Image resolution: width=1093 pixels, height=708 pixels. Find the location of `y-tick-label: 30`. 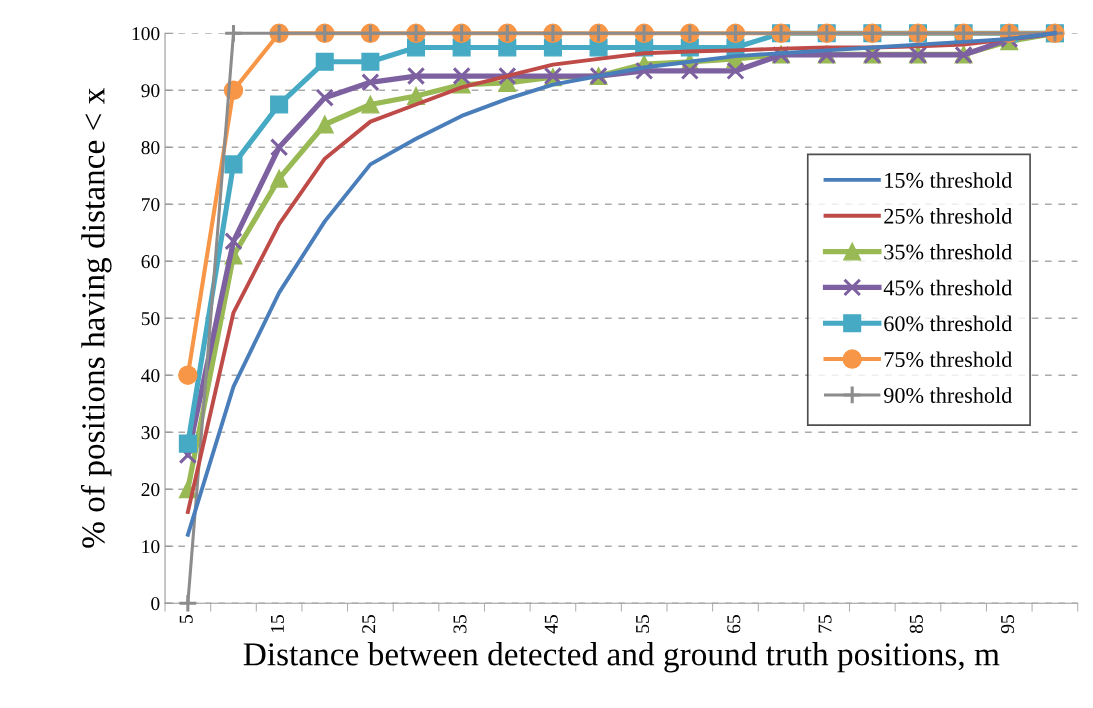

y-tick-label: 30 is located at coordinates (150, 433).